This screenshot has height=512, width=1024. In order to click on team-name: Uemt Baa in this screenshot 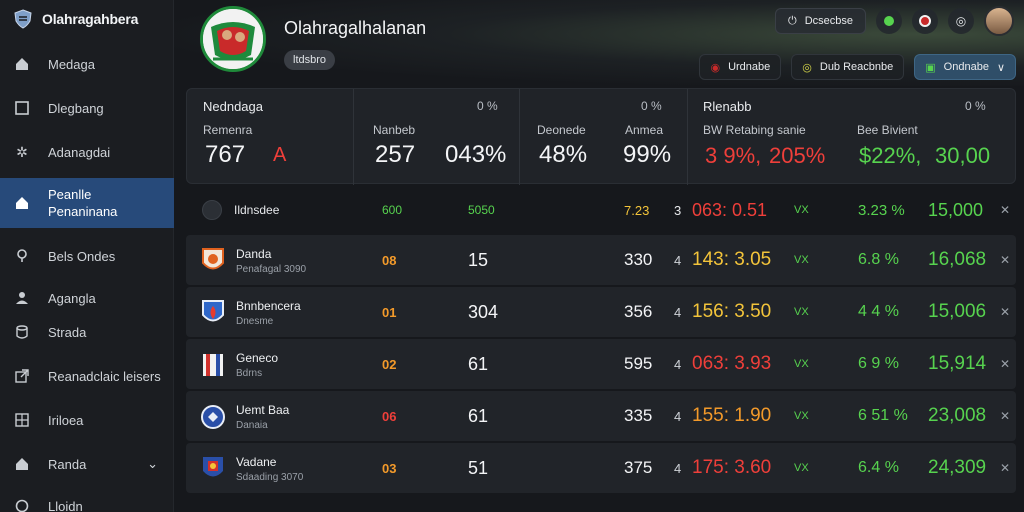, I will do `click(263, 410)`.